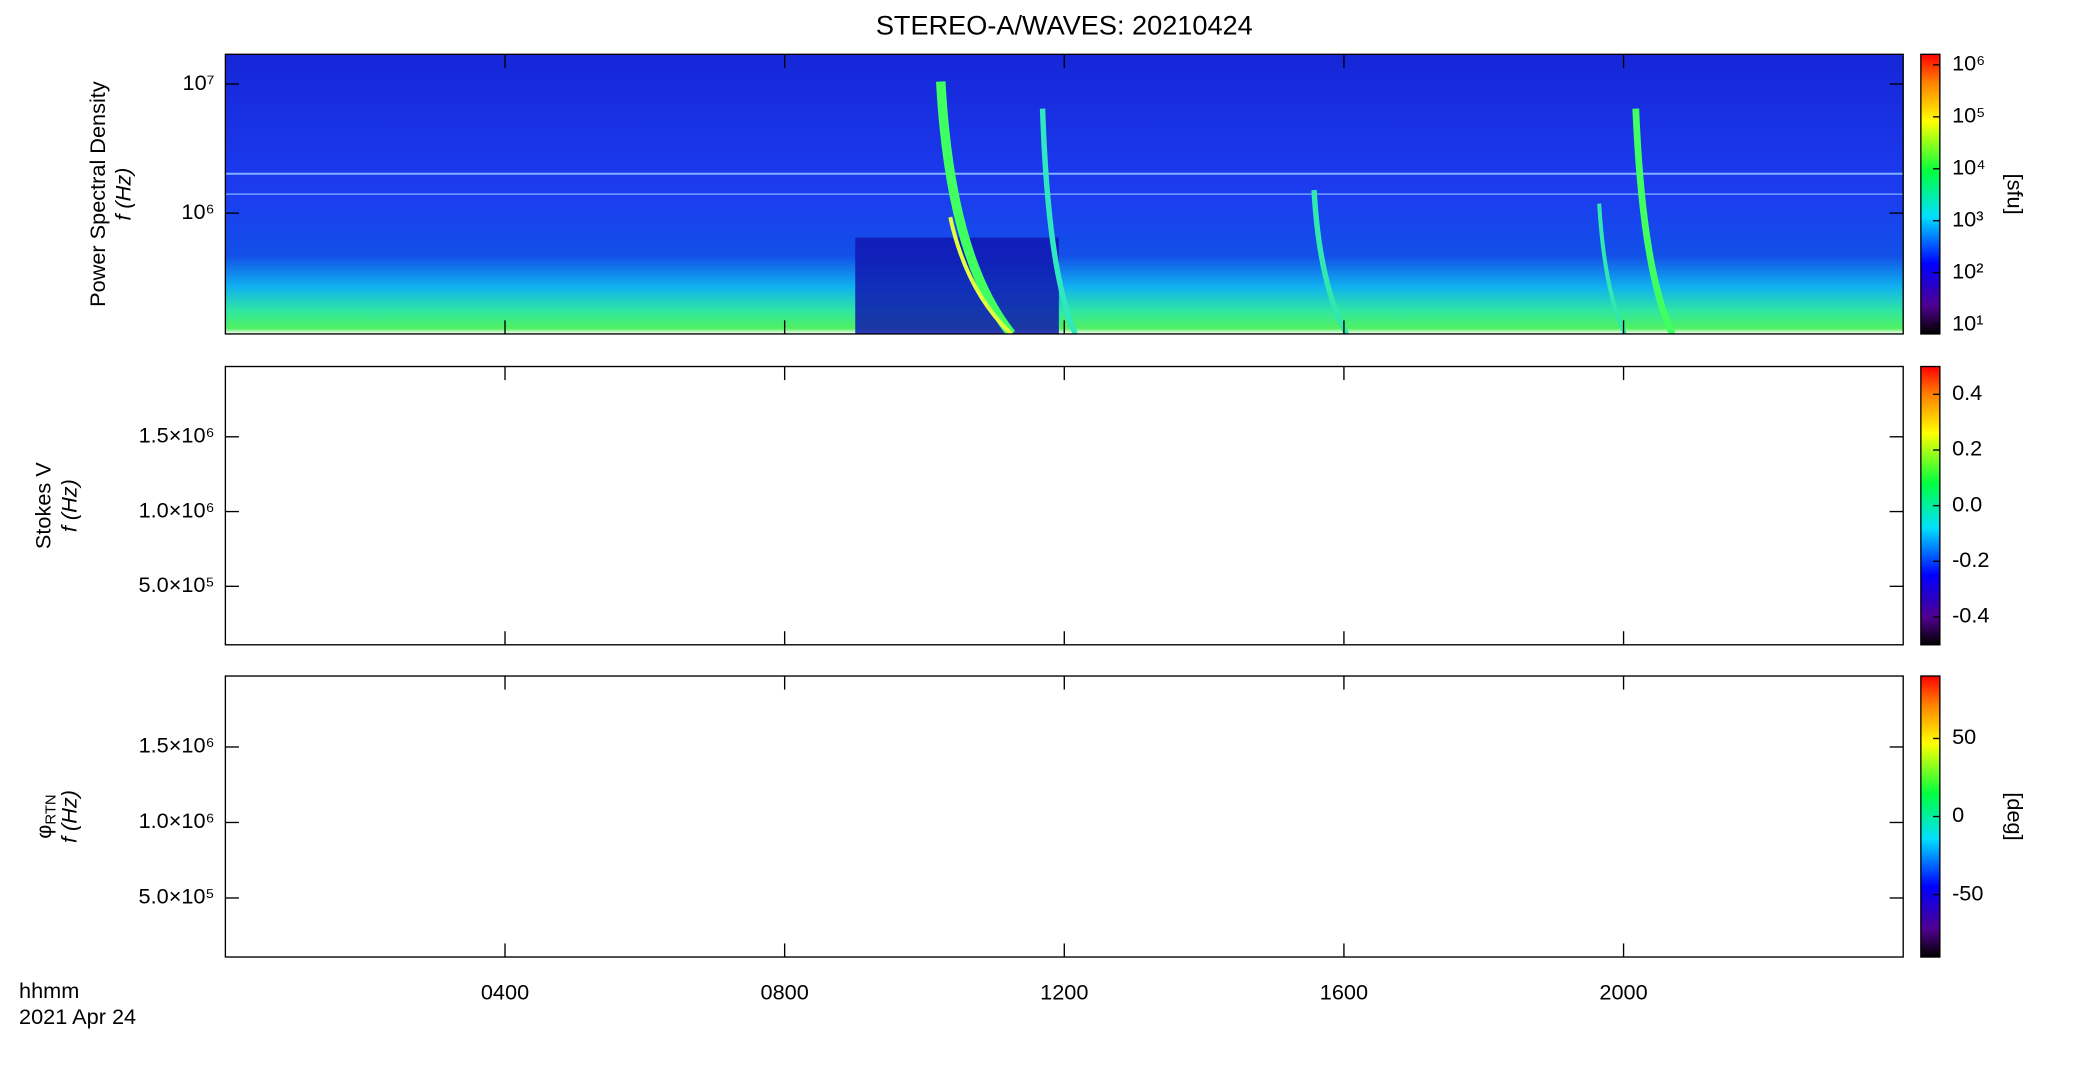 Image resolution: width=2096 pixels, height=1080 pixels. What do you see at coordinates (1958, 814) in the screenshot?
I see `colorbar-tick-label: 0` at bounding box center [1958, 814].